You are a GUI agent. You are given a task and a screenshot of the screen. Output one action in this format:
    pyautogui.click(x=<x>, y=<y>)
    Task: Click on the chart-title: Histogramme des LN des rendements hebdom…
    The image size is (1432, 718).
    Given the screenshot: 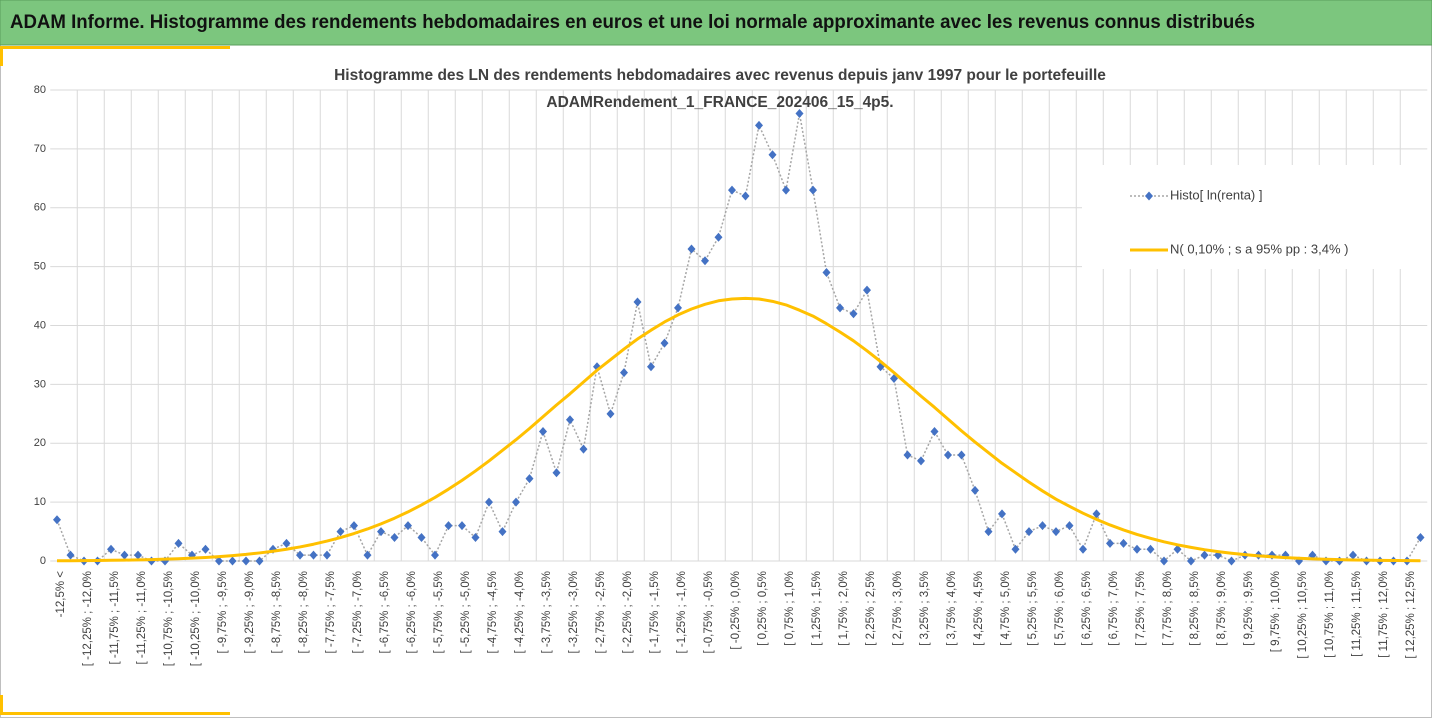 What is the action you would take?
    pyautogui.click(x=720, y=89)
    